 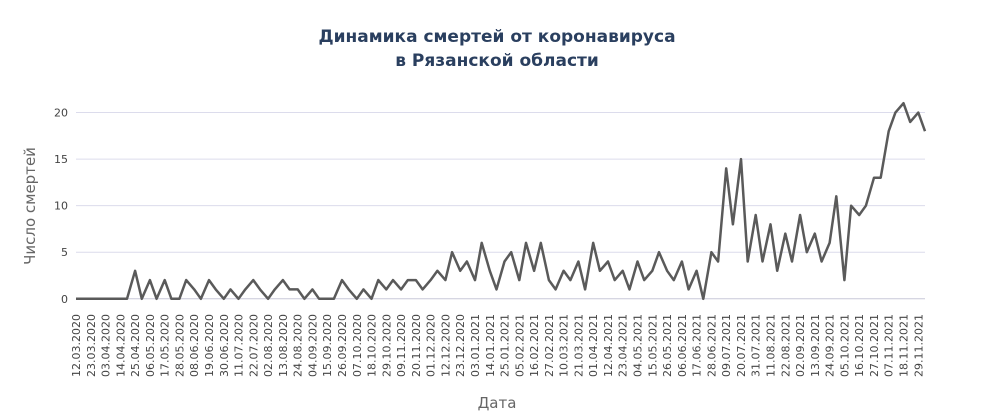 I want to click on x-tick-label: 06.06.2021, so click(x=682, y=345).